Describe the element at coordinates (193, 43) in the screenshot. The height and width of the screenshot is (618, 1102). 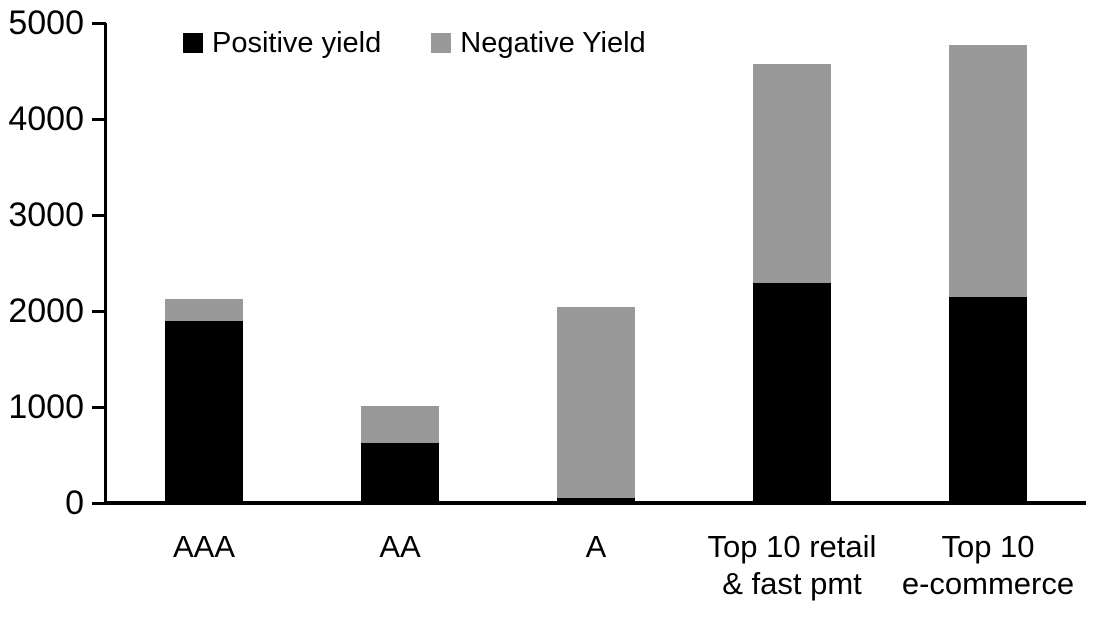
I see `positive-yield-swatch-icon` at that location.